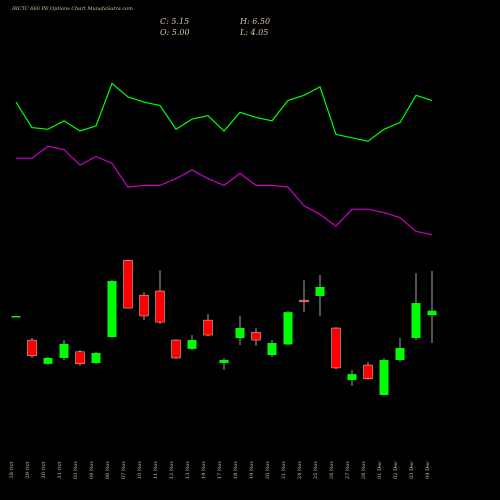 This screenshot has width=500, height=500. Describe the element at coordinates (316, 470) in the screenshot. I see `x-tick-label: 25 Nov` at that location.